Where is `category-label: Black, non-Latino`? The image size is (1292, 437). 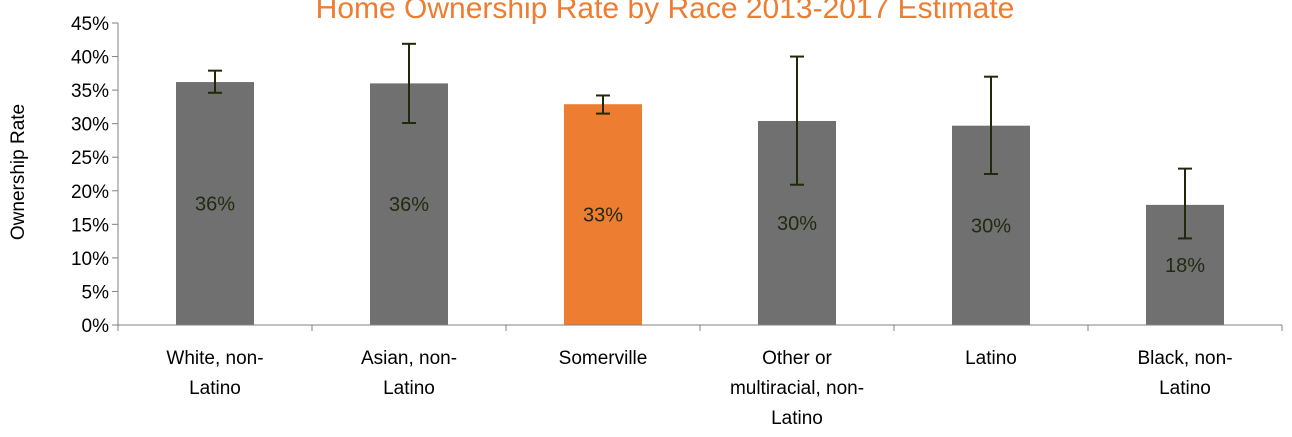
category-label: Black, non-Latino is located at coordinates (1184, 373).